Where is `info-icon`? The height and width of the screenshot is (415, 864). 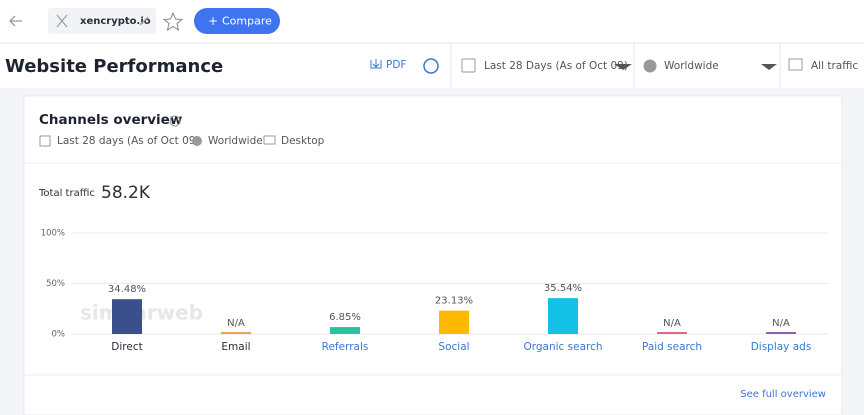
info-icon is located at coordinates (175, 121).